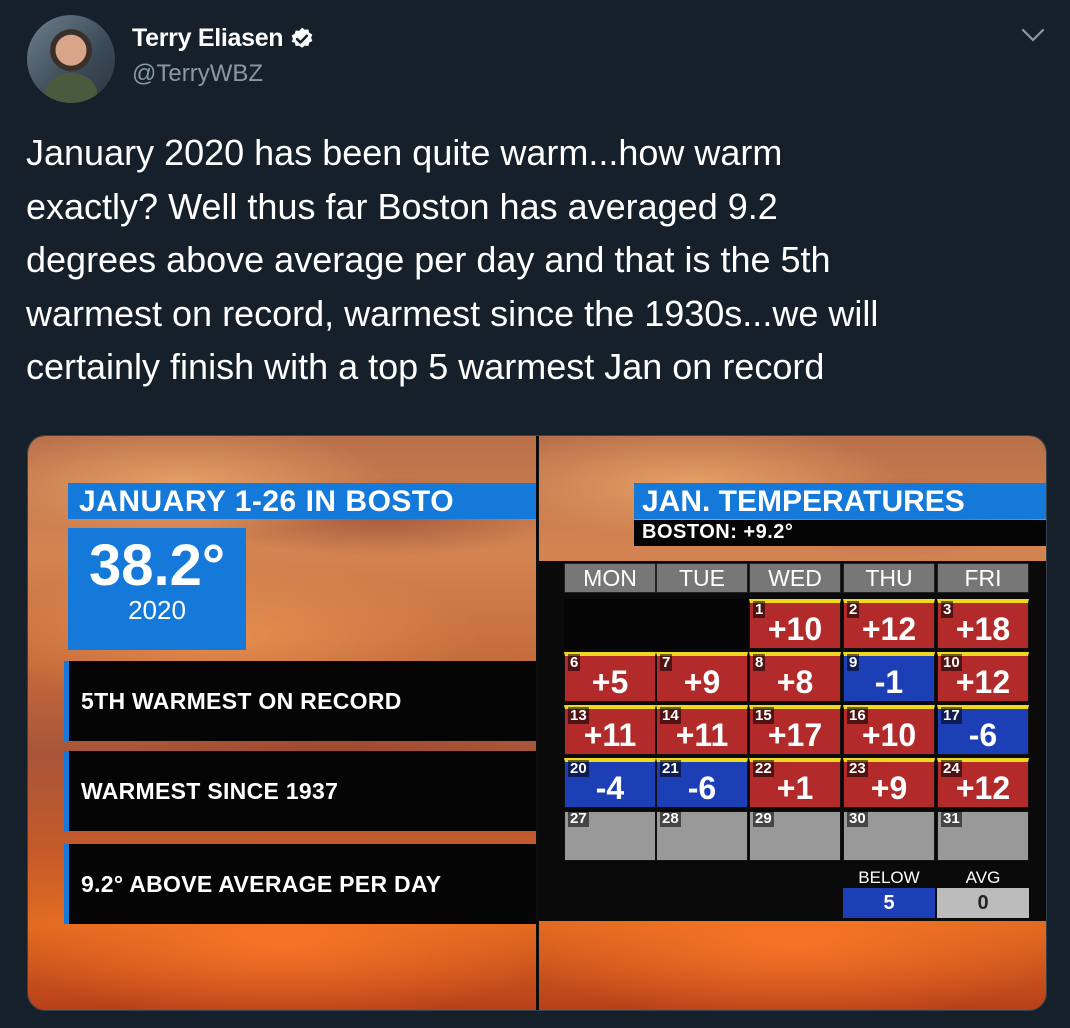  Describe the element at coordinates (951, 768) in the screenshot. I see `calendar-day-number: 24` at that location.